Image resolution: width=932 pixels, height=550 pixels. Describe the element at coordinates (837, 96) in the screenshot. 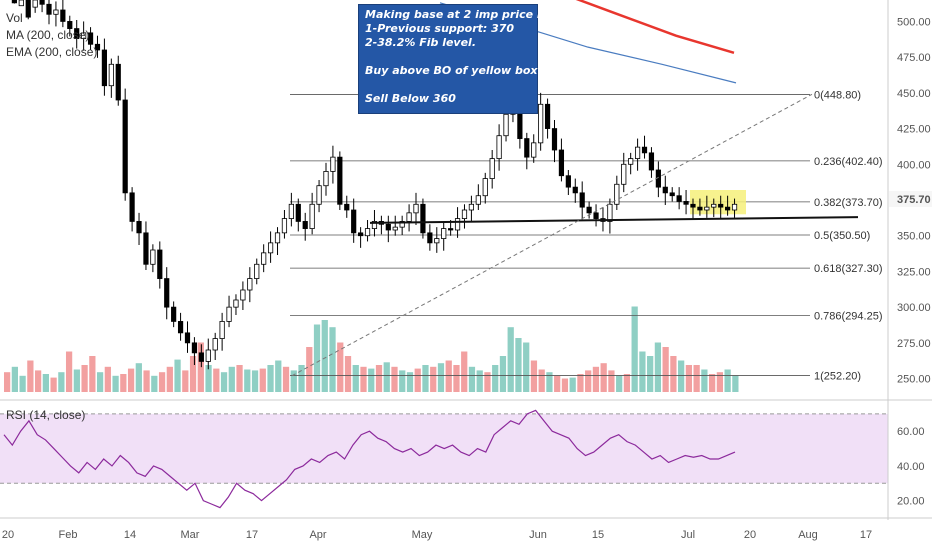

I see `fib-level-label: 0(448.80)` at that location.